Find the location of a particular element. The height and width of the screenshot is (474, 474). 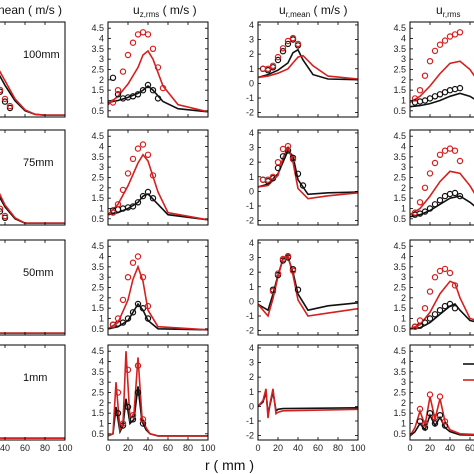

panel-75mm-col1: 0.511.522.533.544.5 is located at coordinates (150, 177).